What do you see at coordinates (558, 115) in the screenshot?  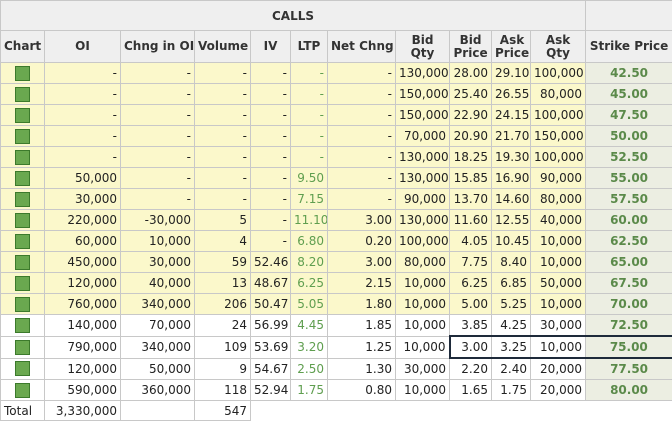 I see `cell: 100,000` at bounding box center [558, 115].